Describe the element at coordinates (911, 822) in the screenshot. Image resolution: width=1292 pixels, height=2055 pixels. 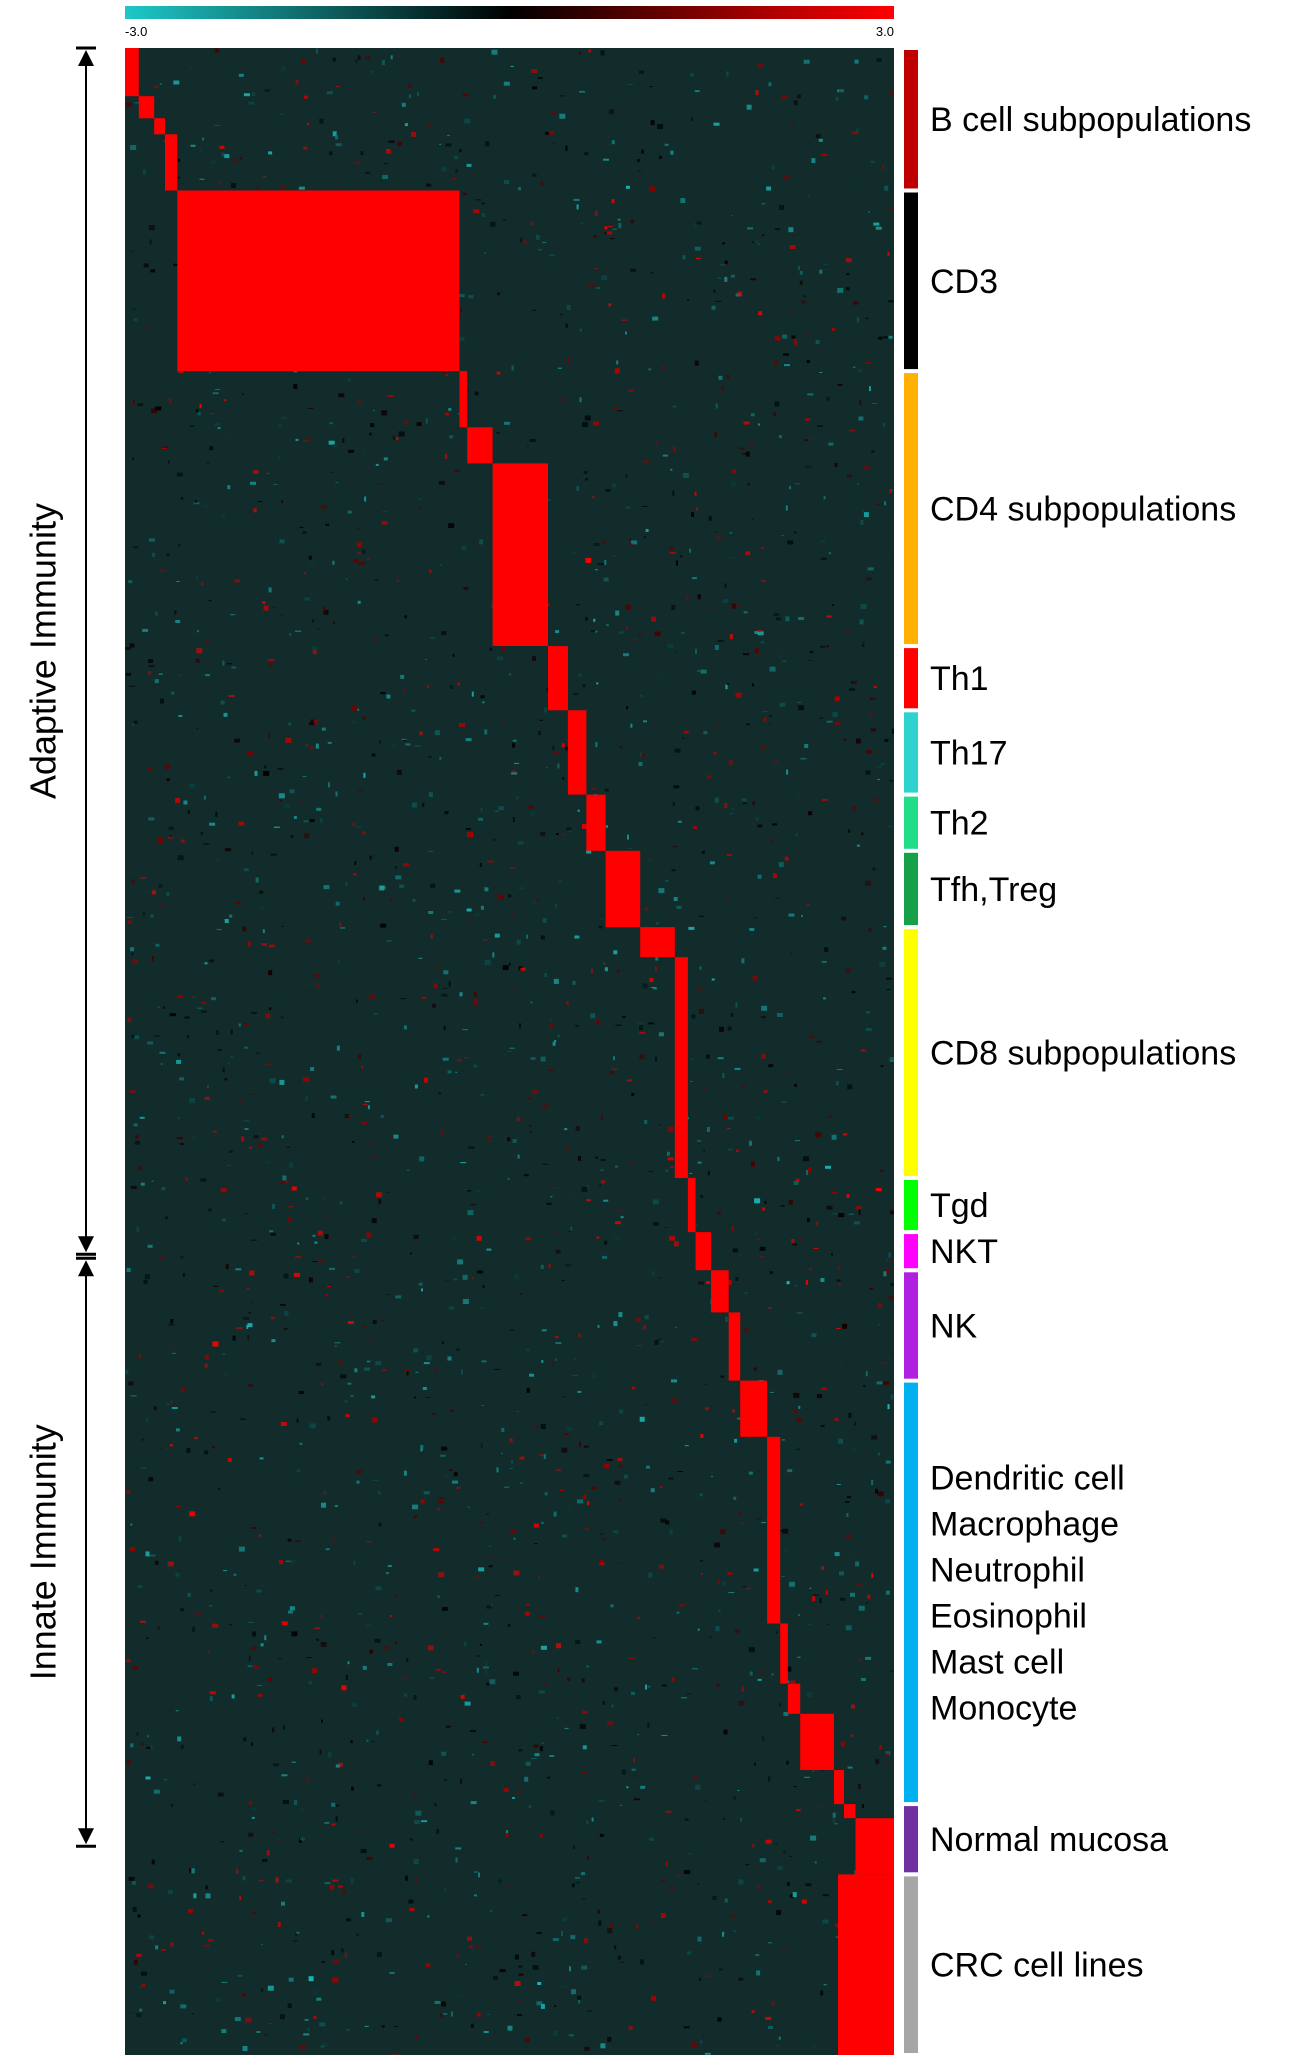
I see `cell-group-color-bar` at that location.